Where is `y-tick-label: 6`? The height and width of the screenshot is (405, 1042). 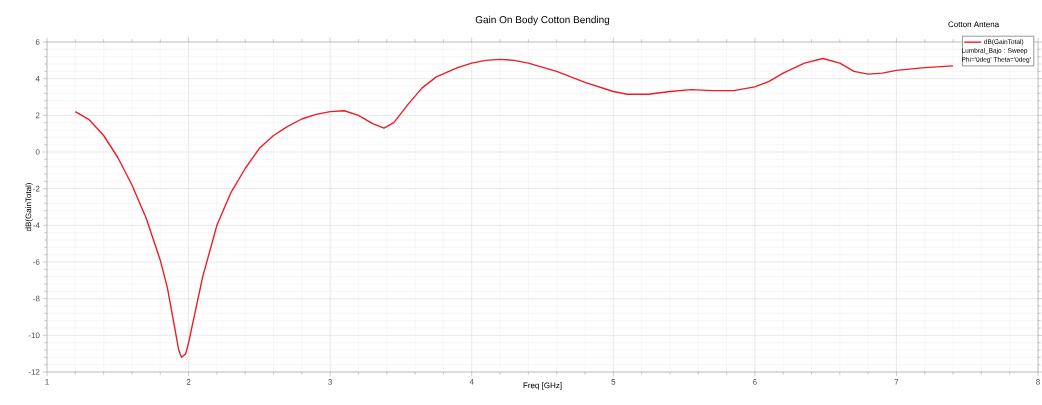
y-tick-label: 6 is located at coordinates (37, 42).